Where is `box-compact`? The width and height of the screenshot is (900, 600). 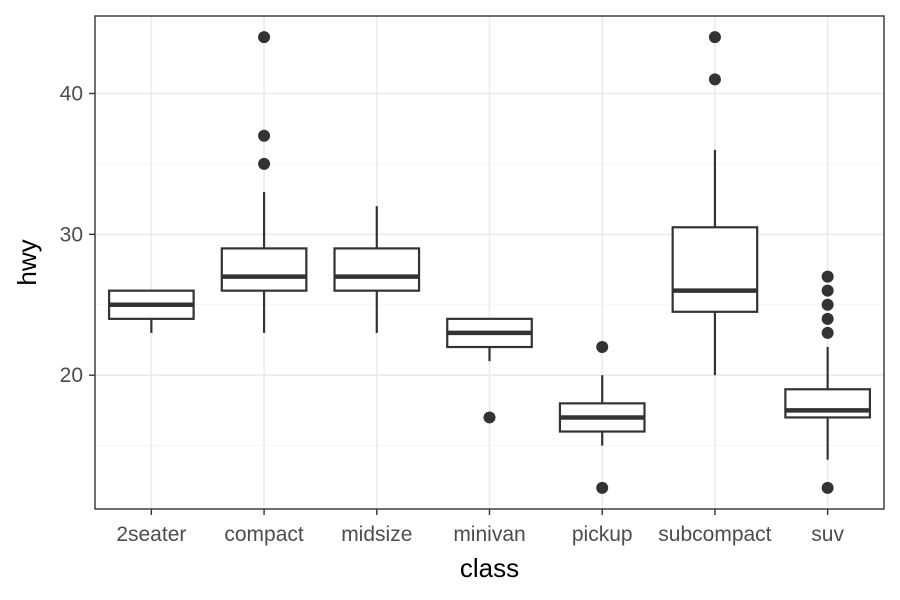
box-compact is located at coordinates (264, 269).